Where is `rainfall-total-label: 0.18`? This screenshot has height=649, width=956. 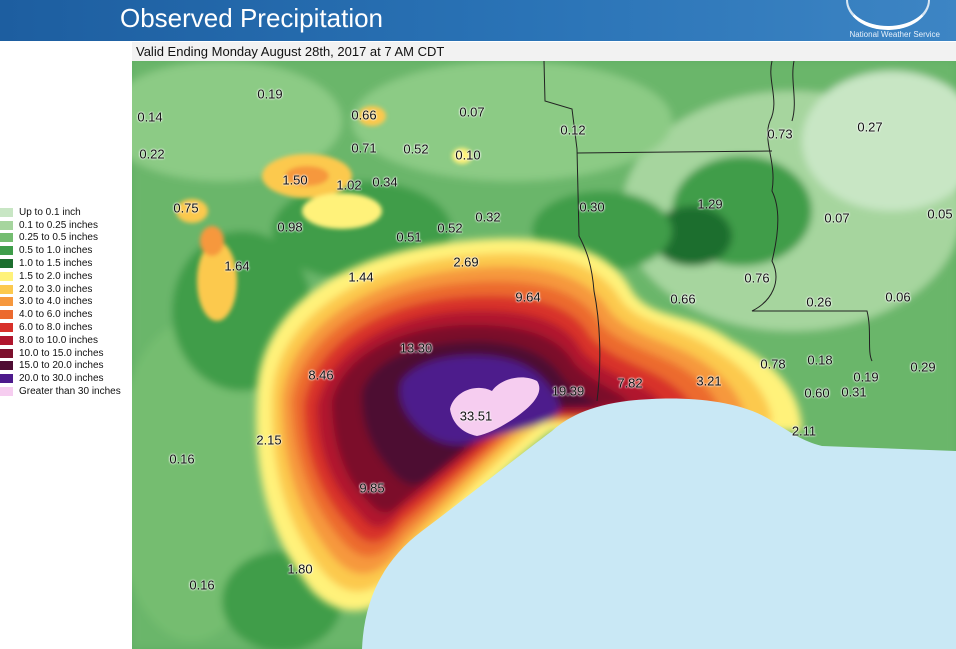 rainfall-total-label: 0.18 is located at coordinates (820, 360).